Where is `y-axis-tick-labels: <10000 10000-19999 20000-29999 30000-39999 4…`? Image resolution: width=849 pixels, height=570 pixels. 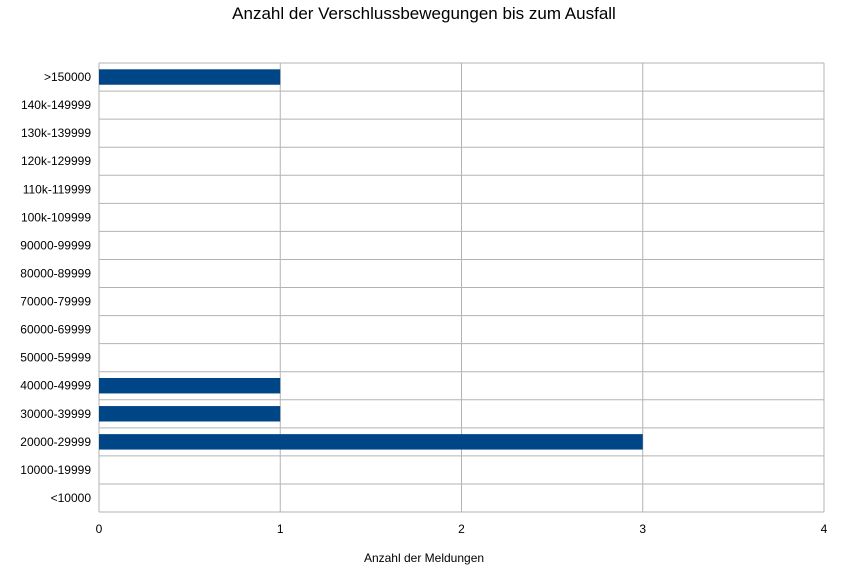
y-axis-tick-labels: <10000 10000-19999 20000-29999 30000-39999 4… is located at coordinates (55, 287).